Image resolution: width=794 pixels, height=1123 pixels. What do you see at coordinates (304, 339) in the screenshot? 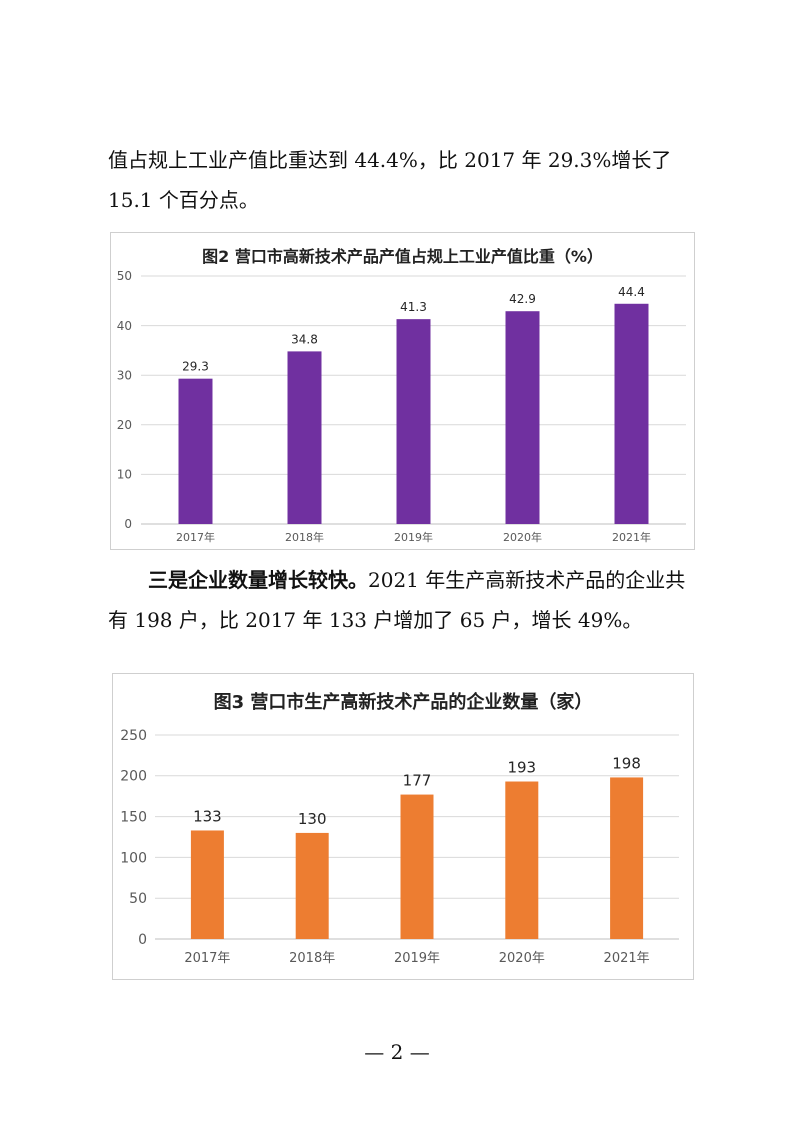
I see `chart-2-data-label: 34.8` at bounding box center [304, 339].